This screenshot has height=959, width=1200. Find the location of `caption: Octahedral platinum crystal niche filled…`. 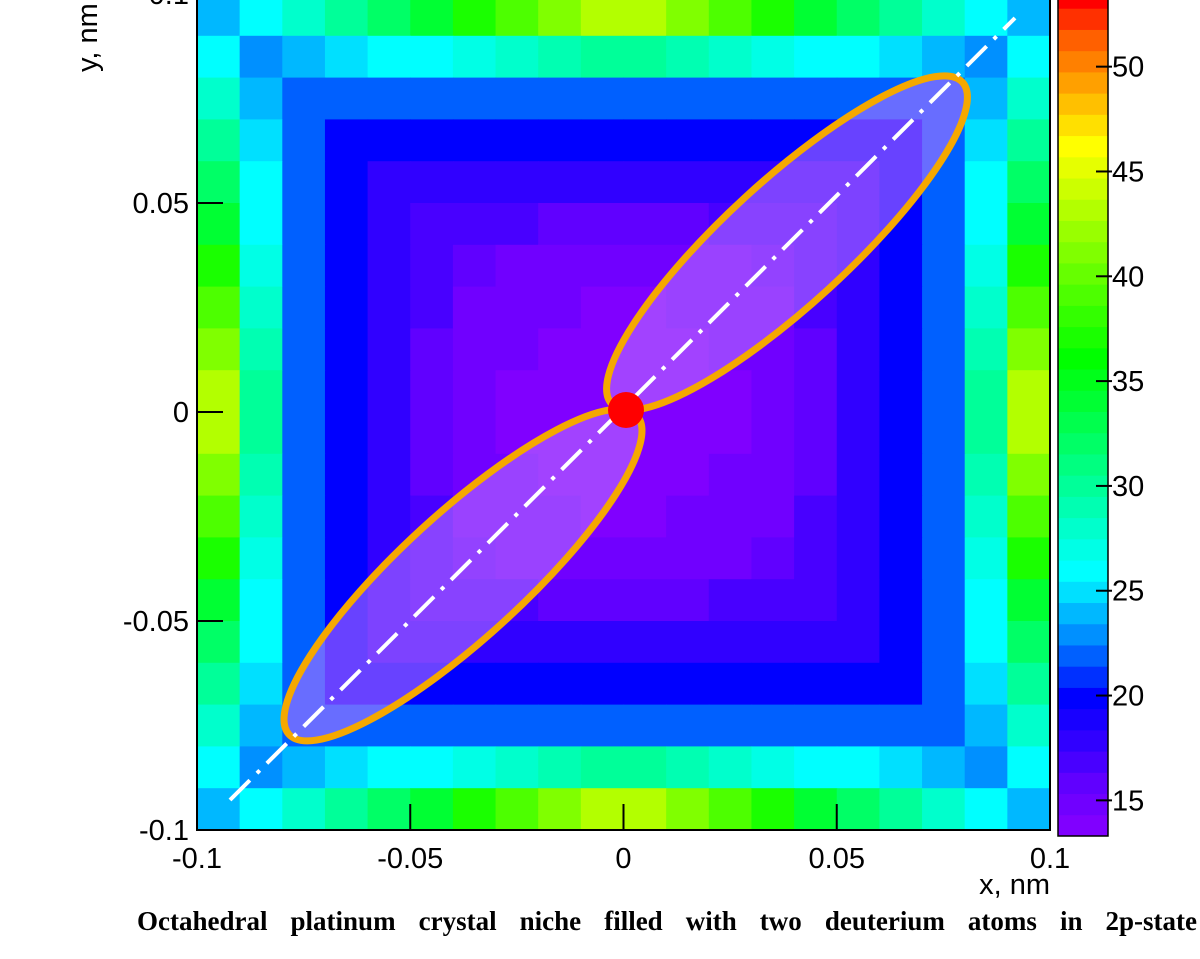

caption: Octahedral platinum crystal niche filled… is located at coordinates (667, 921).